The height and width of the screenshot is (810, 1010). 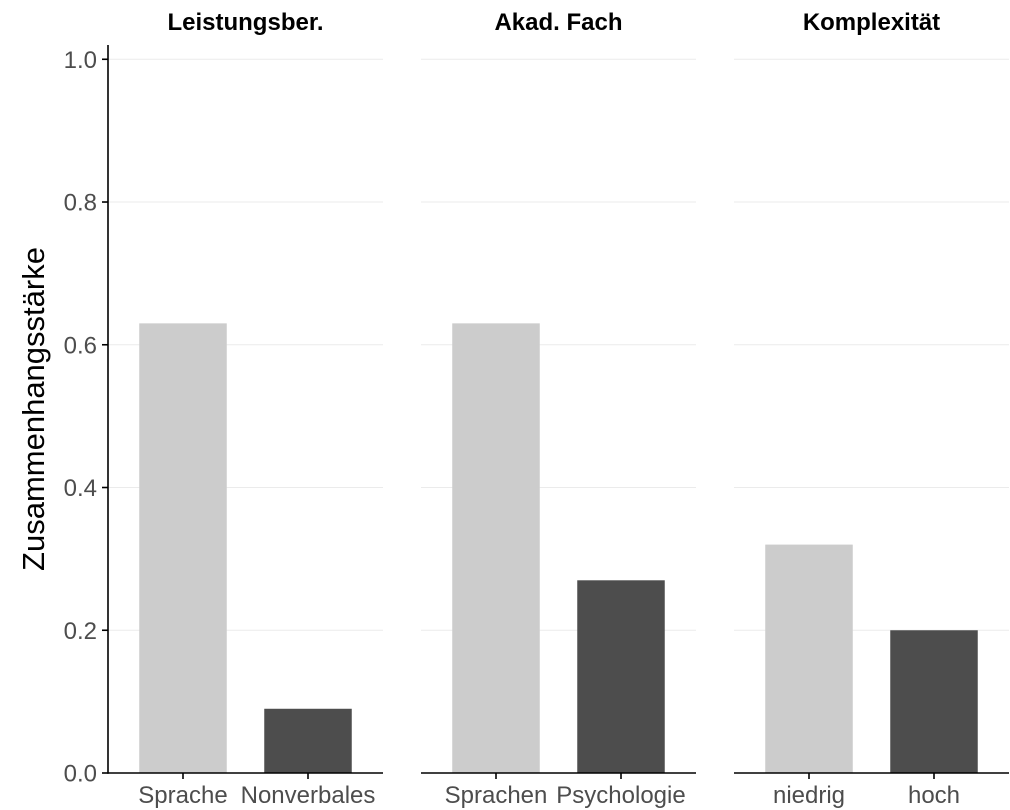 I want to click on y-tick-label: 0.0, so click(x=80, y=774).